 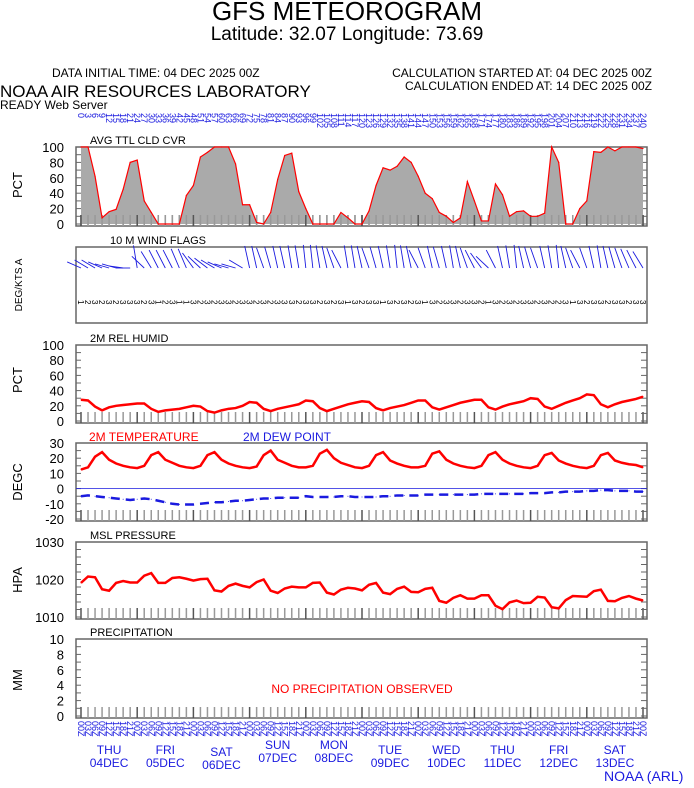 What do you see at coordinates (57, 443) in the screenshot?
I see `y-tick-label: 30` at bounding box center [57, 443].